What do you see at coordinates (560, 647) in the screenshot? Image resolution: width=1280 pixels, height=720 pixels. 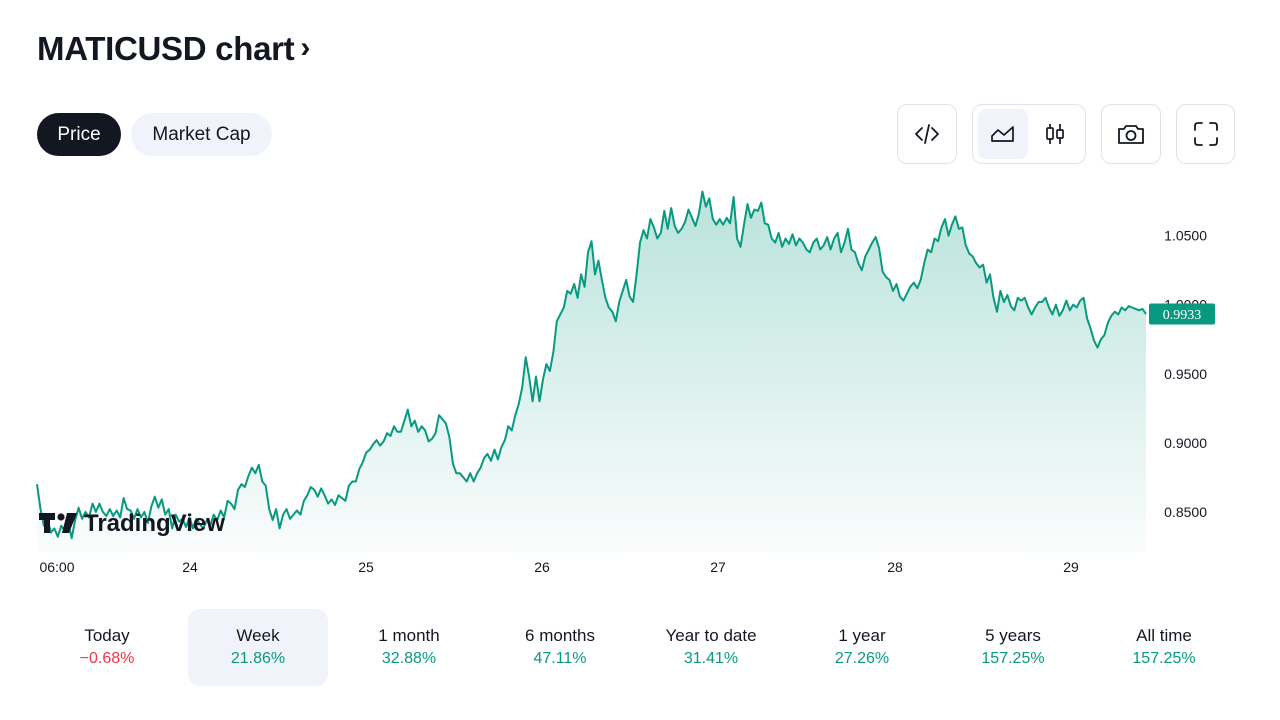 I see `range-6-months: 6 months 47.11%` at bounding box center [560, 647].